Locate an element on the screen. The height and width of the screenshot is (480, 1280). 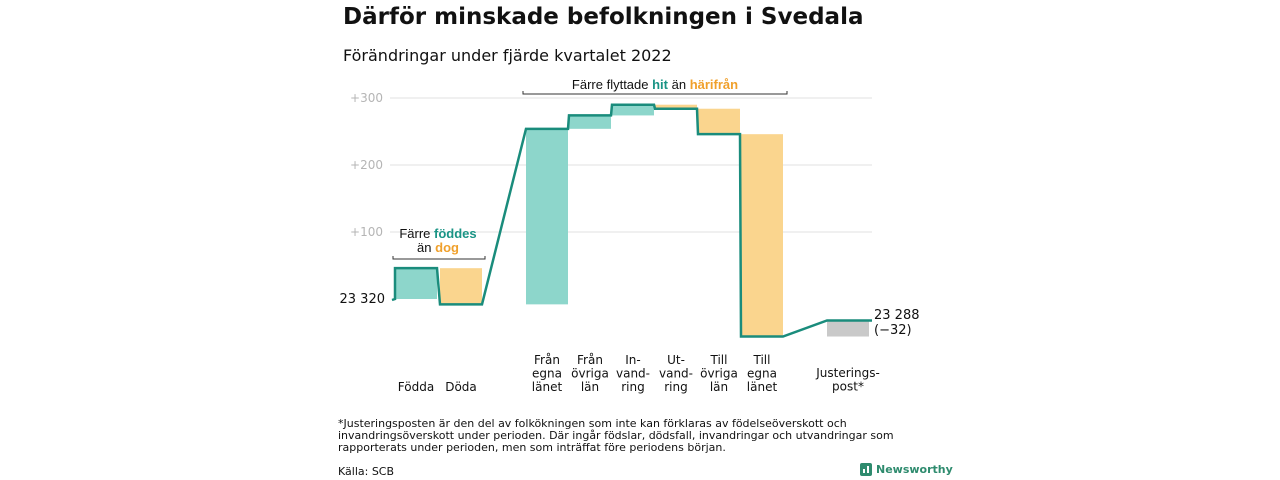
x-category-label: Från övriga län is located at coordinates (590, 373).